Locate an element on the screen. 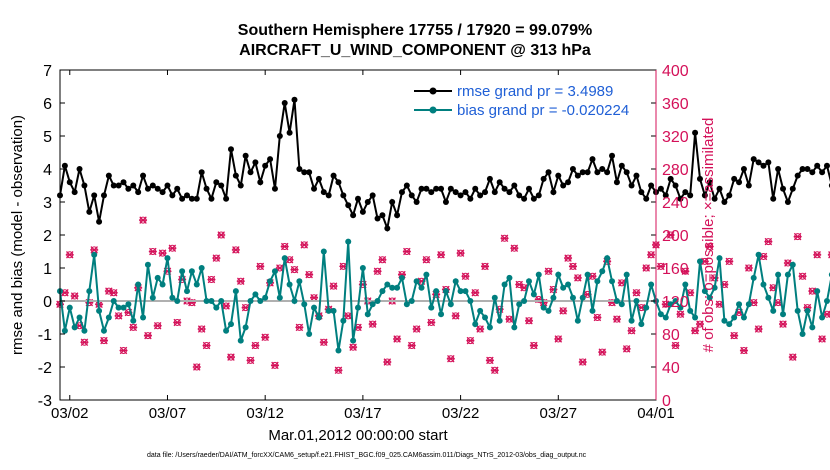  y2-tick-label: 80 is located at coordinates (671, 335).